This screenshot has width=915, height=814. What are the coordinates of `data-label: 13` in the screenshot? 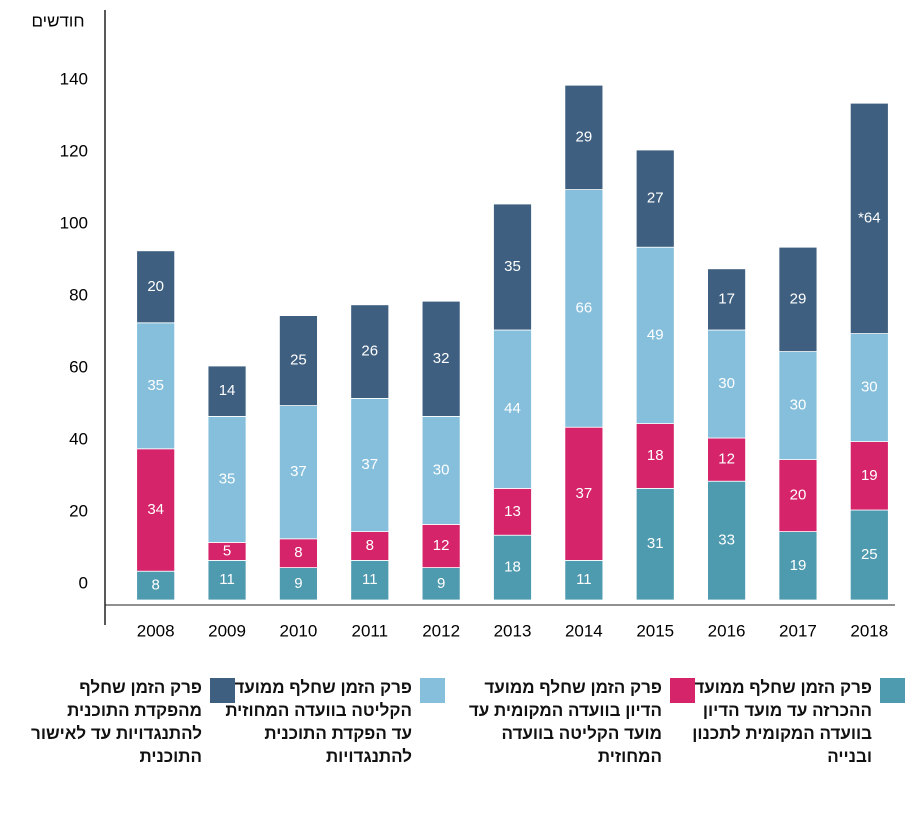 It's located at (512, 511).